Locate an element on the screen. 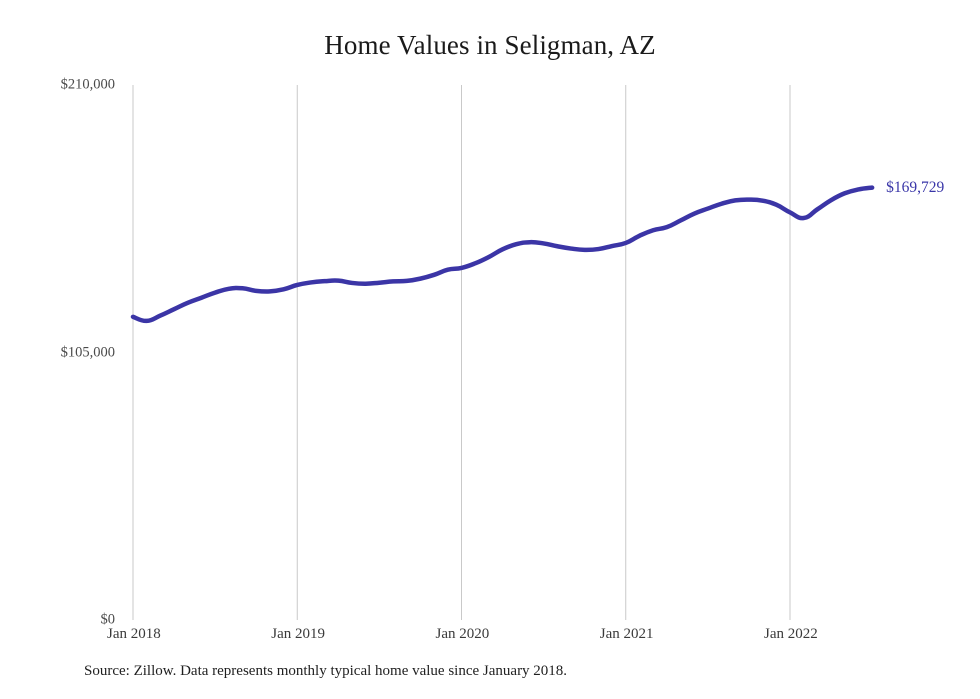 The height and width of the screenshot is (699, 980). end-value-label: $169,729 is located at coordinates (915, 187).